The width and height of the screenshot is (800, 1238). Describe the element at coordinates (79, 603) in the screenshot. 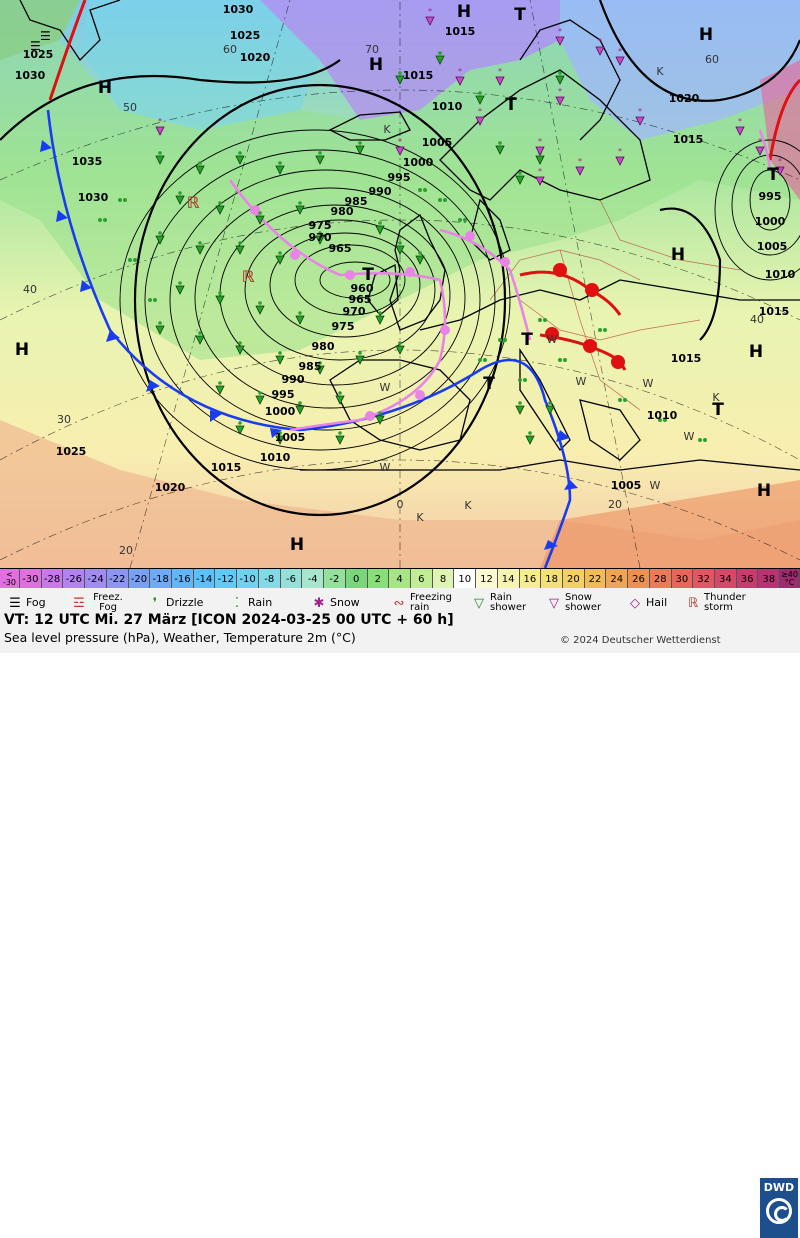

I see `freezing-fog-icon: ☲` at that location.